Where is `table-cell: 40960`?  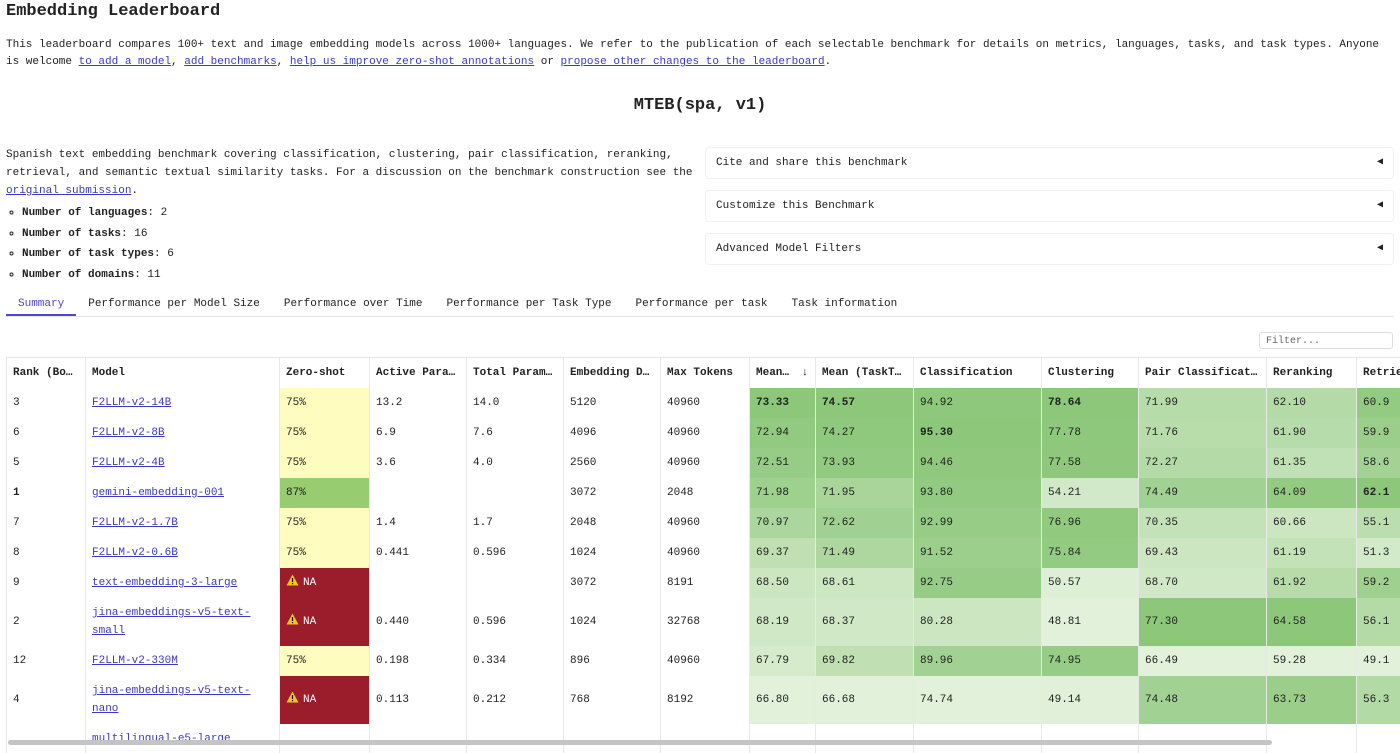
table-cell: 40960 is located at coordinates (705, 433).